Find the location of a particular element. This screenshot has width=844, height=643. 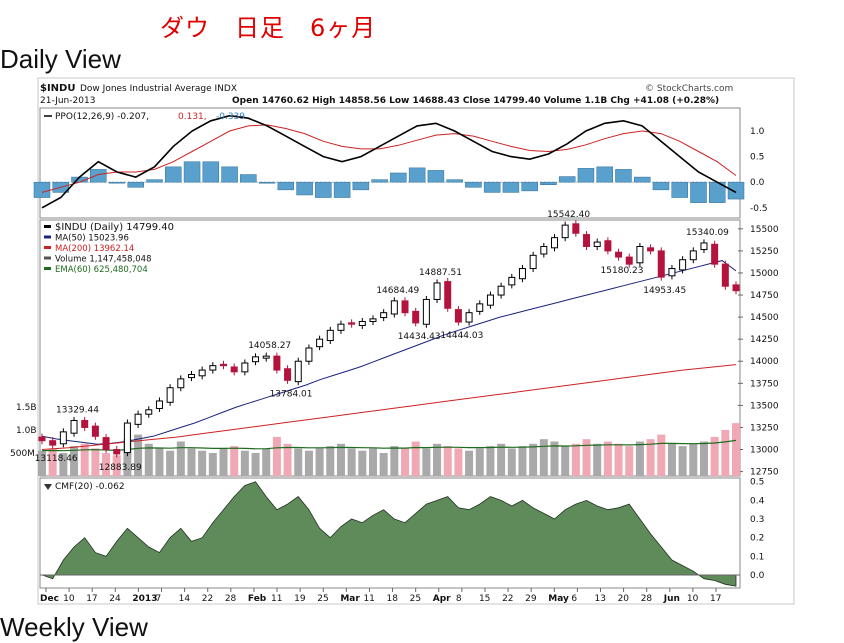

ppo-line is located at coordinates (389, 161).